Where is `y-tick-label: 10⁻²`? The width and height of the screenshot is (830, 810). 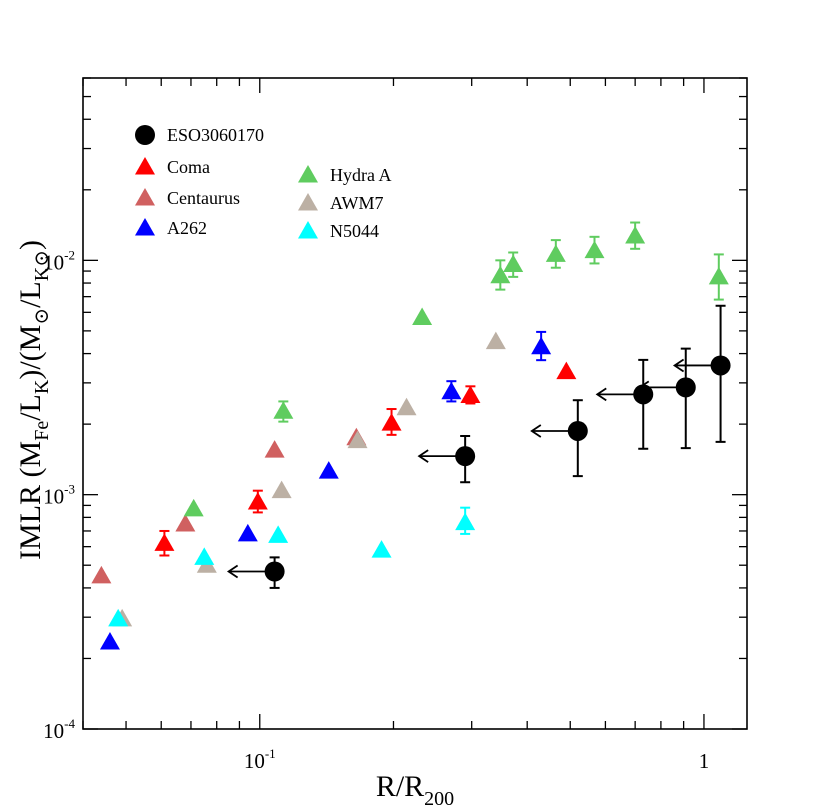
y-tick-label: 10⁻² is located at coordinates (59, 260).